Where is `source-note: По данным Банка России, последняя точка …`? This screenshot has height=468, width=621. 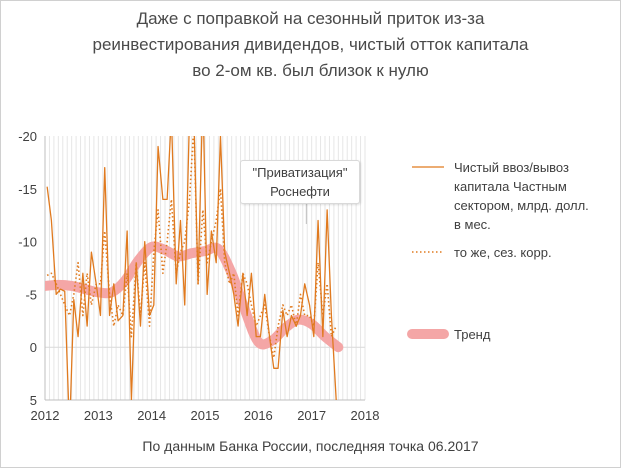
source-note: По данным Банка России, последняя точка … is located at coordinates (310, 446).